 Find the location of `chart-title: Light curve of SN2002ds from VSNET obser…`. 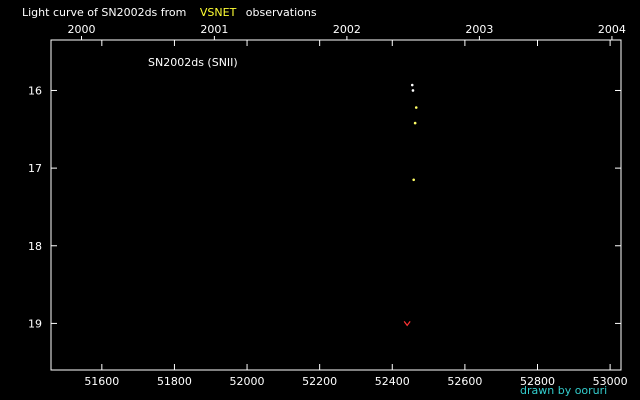

chart-title: Light curve of SN2002ds from VSNET obser… is located at coordinates (169, 12).